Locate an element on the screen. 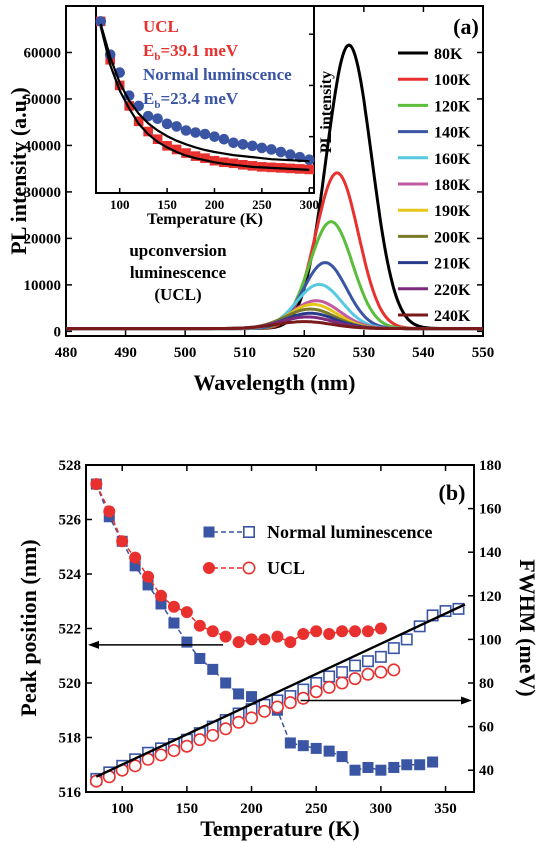 The image size is (536, 843). spectrum-240K is located at coordinates (274, 325).